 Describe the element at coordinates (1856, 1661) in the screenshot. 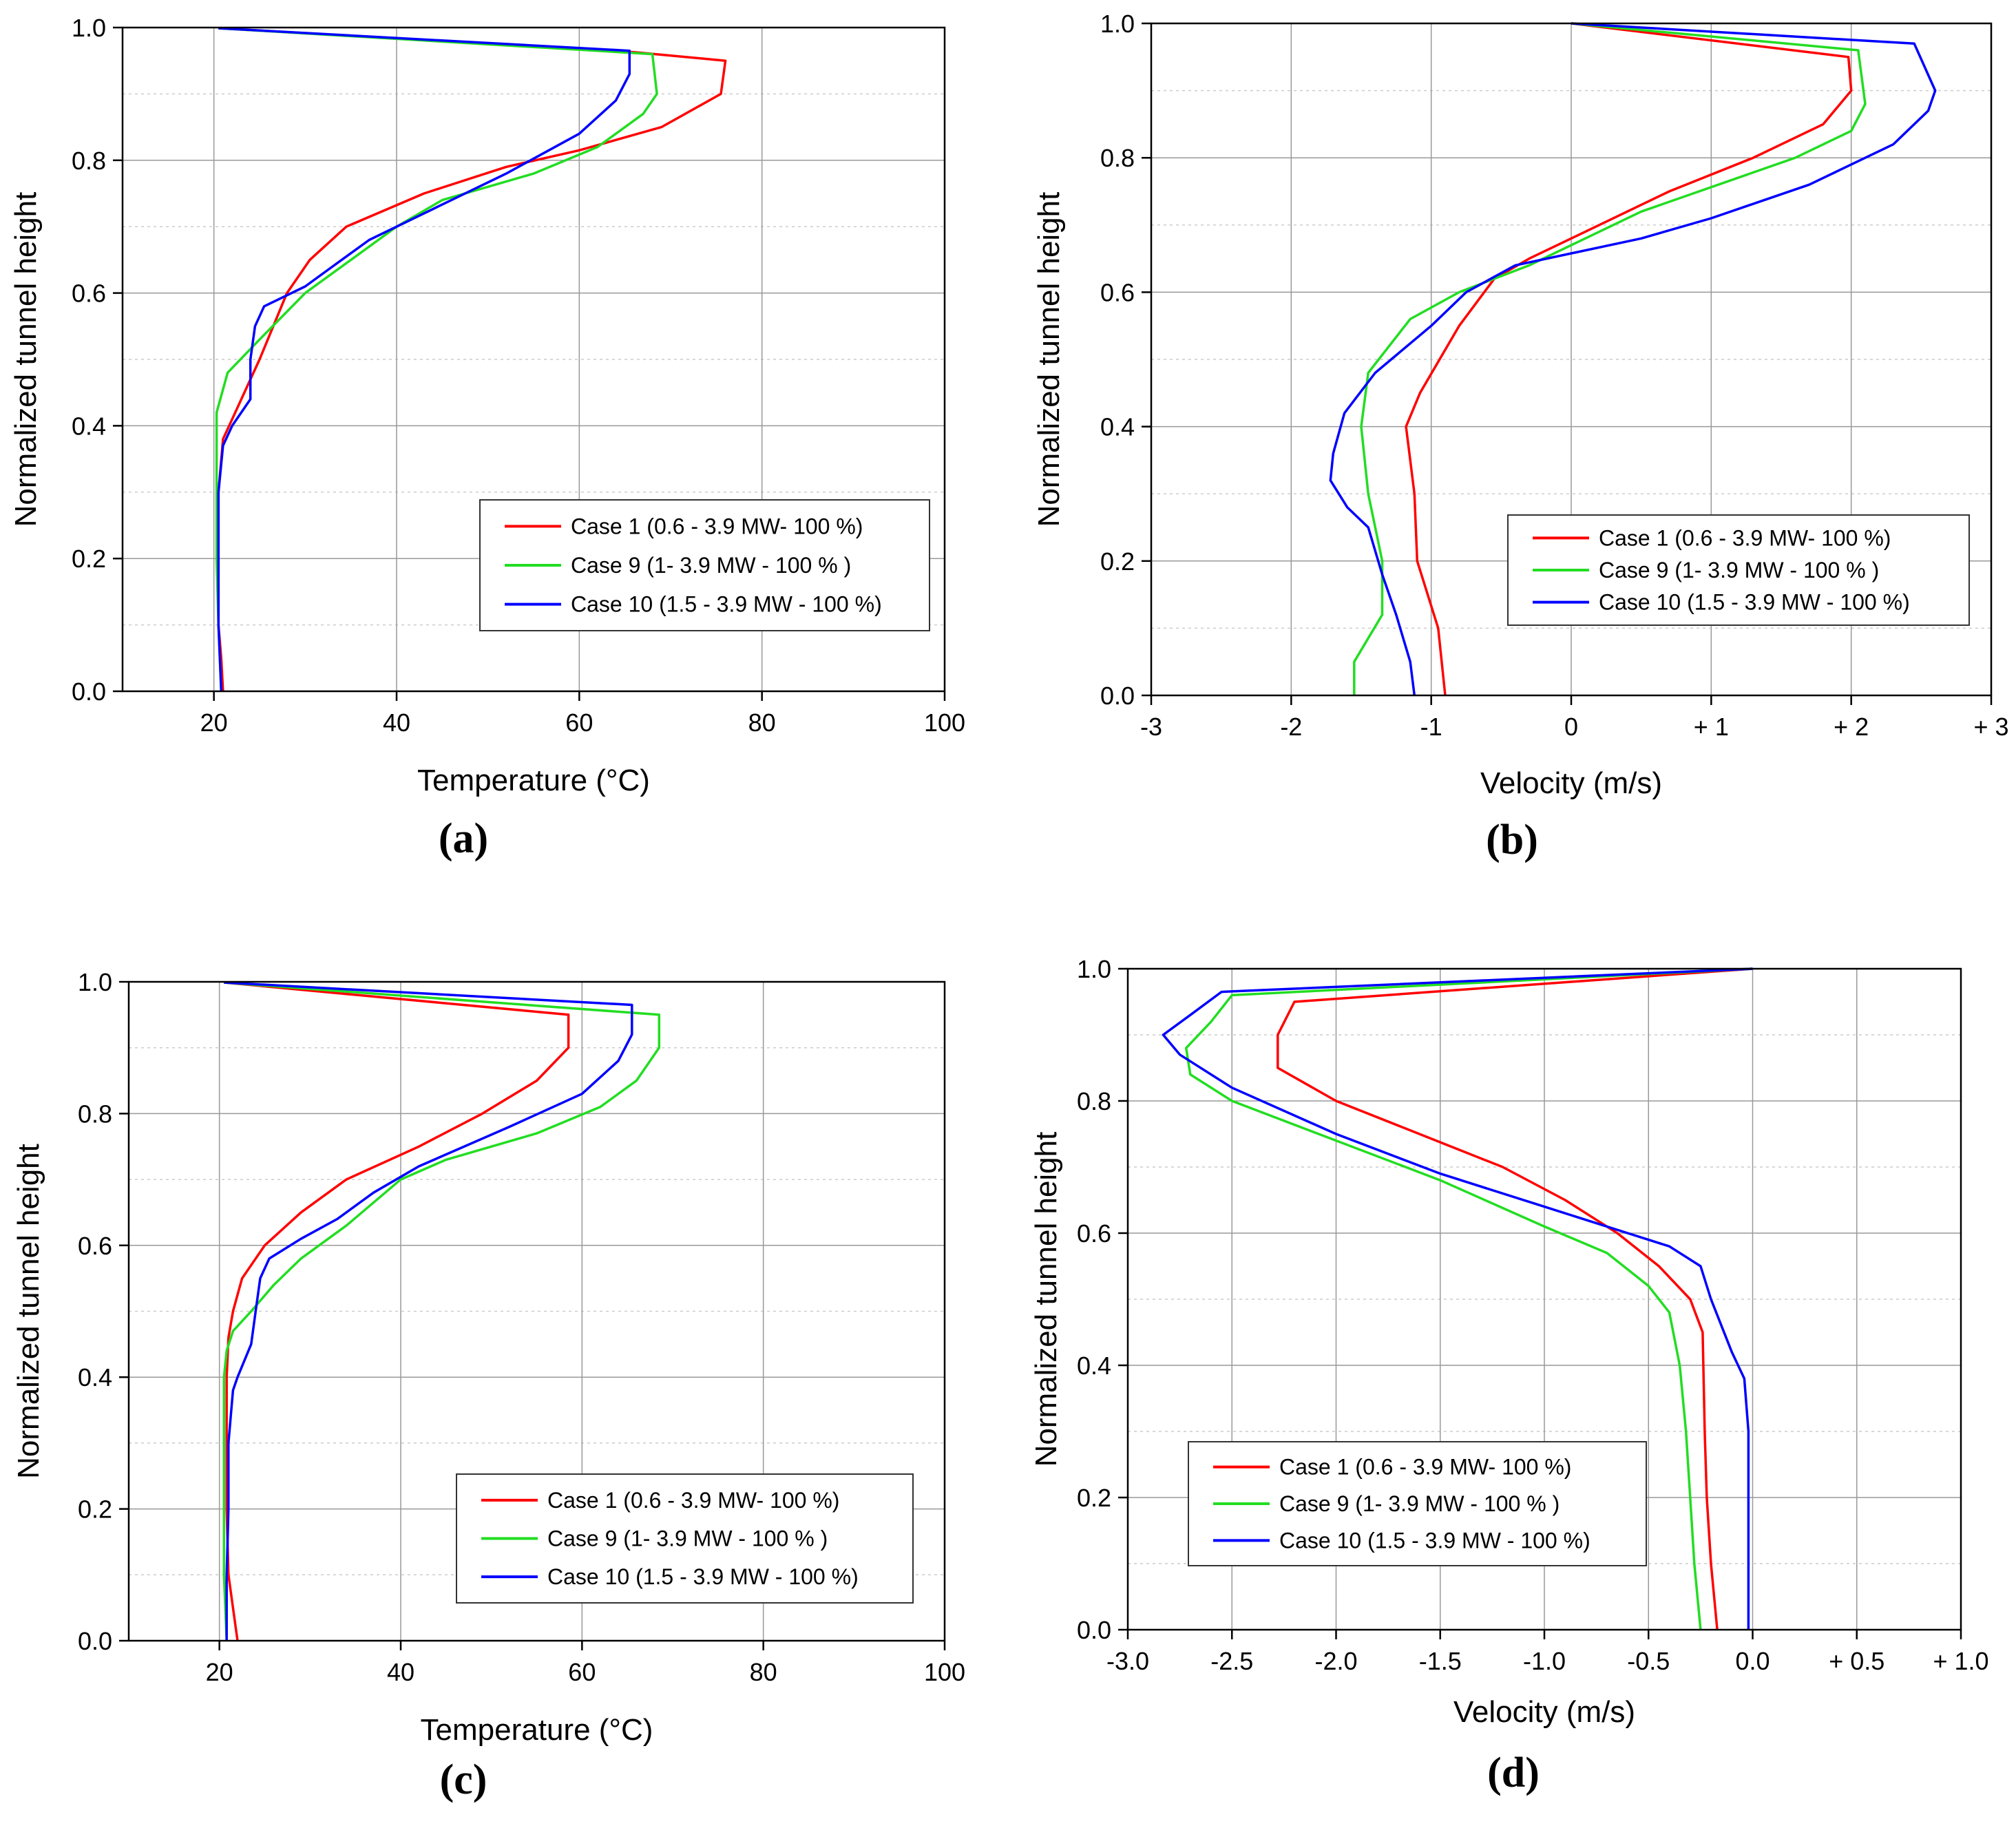

I see `x-tick-label: + 0.5` at that location.